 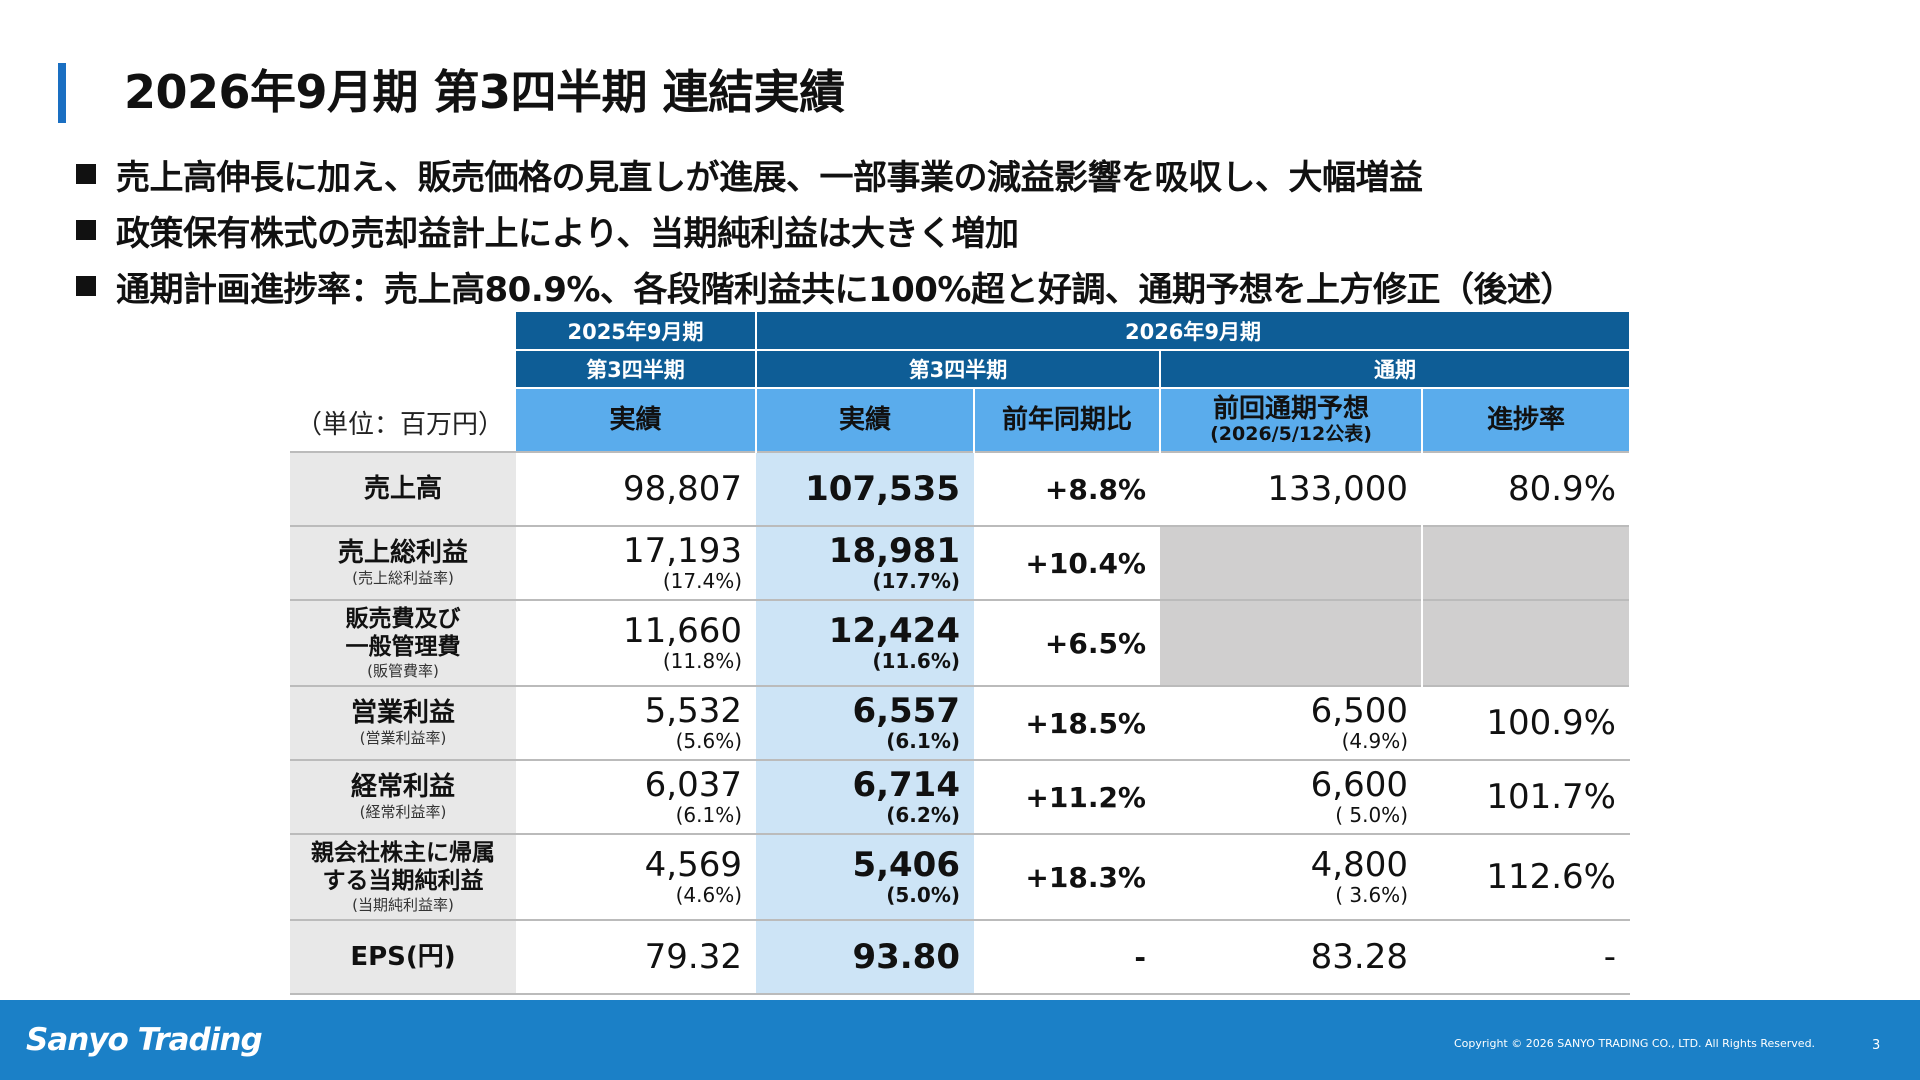 What do you see at coordinates (1291, 488) in the screenshot?
I see `forecast-value: 133,000` at bounding box center [1291, 488].